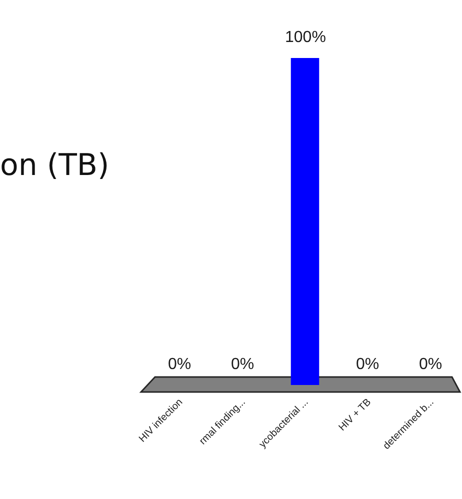 Image resolution: width=462 pixels, height=499 pixels. I want to click on x-tick-label: HIV + TB, so click(355, 415).